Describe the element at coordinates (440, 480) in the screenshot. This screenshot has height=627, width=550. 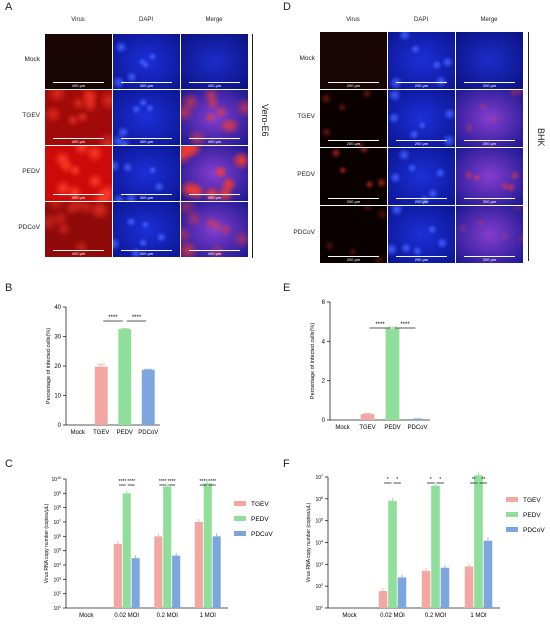
I see `significance-label: *` at that location.